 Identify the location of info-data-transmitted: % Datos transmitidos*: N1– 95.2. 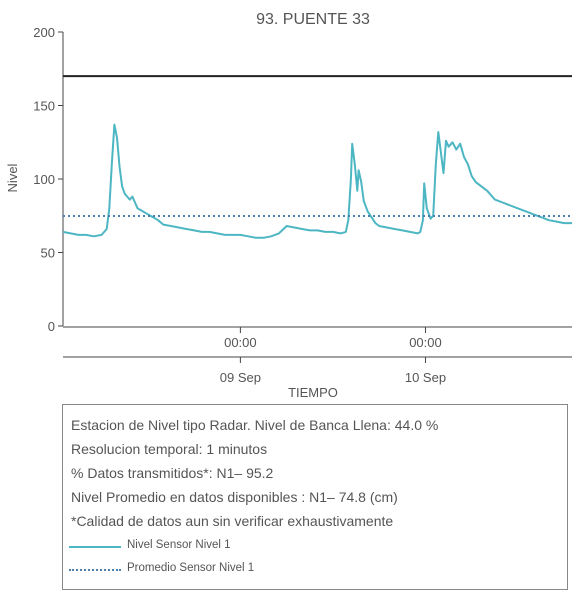
(172, 473).